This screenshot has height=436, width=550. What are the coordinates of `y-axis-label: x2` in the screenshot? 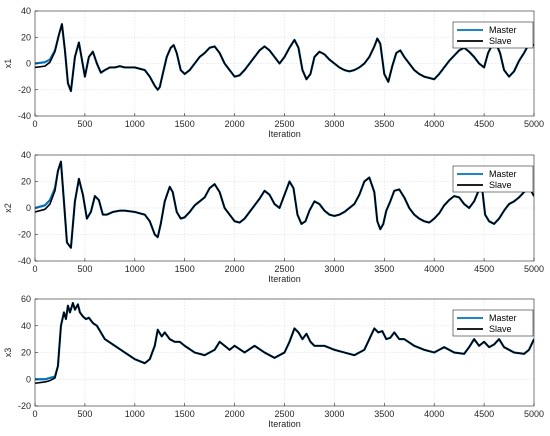 It's located at (8, 208).